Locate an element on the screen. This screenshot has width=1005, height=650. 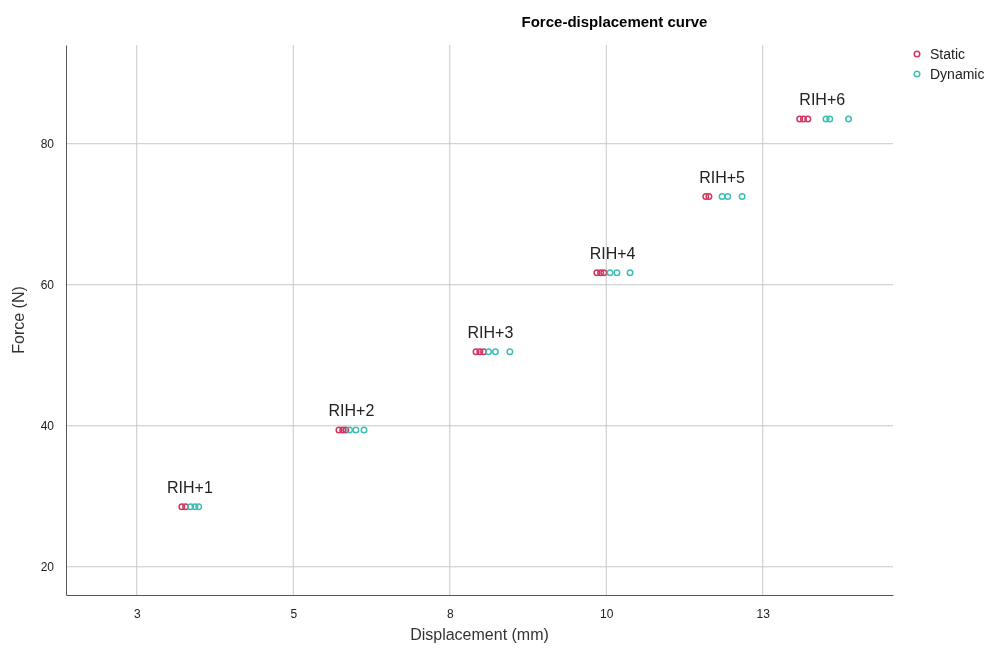
y-tick-label: 20 is located at coordinates (47, 567).